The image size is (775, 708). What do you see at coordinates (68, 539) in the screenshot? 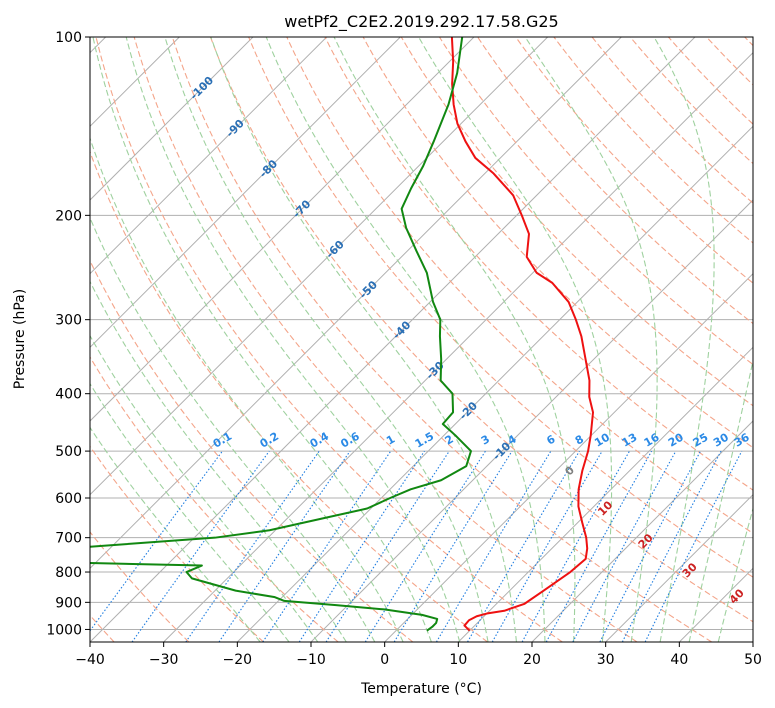
I see `y-tick-label: 700` at bounding box center [68, 539].